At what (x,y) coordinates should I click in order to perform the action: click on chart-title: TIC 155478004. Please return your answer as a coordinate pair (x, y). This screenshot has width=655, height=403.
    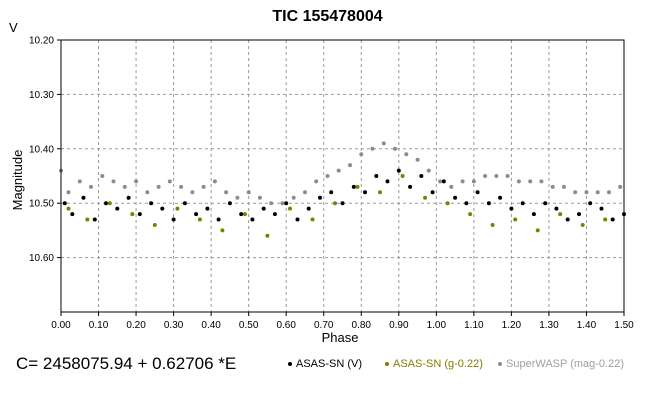
    Looking at the image, I should click on (327, 16).